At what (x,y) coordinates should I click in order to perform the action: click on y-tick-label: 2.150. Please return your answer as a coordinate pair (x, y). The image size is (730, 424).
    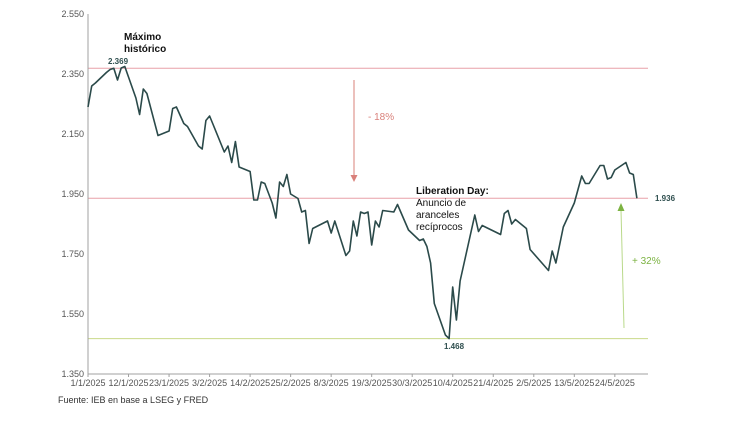
    Looking at the image, I should click on (72, 134).